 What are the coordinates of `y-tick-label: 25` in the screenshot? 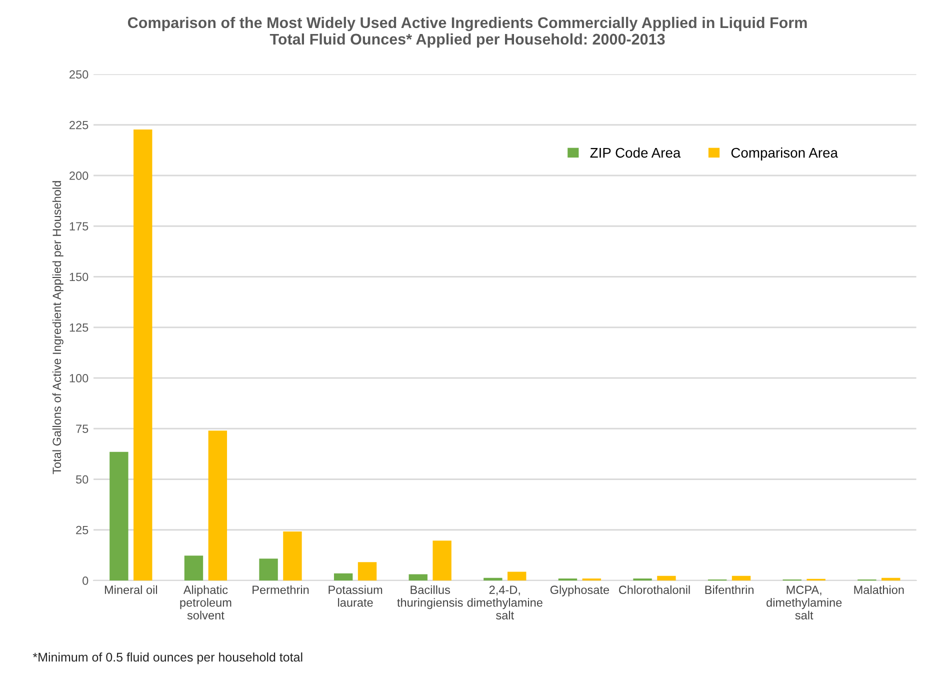 It's located at (82, 530).